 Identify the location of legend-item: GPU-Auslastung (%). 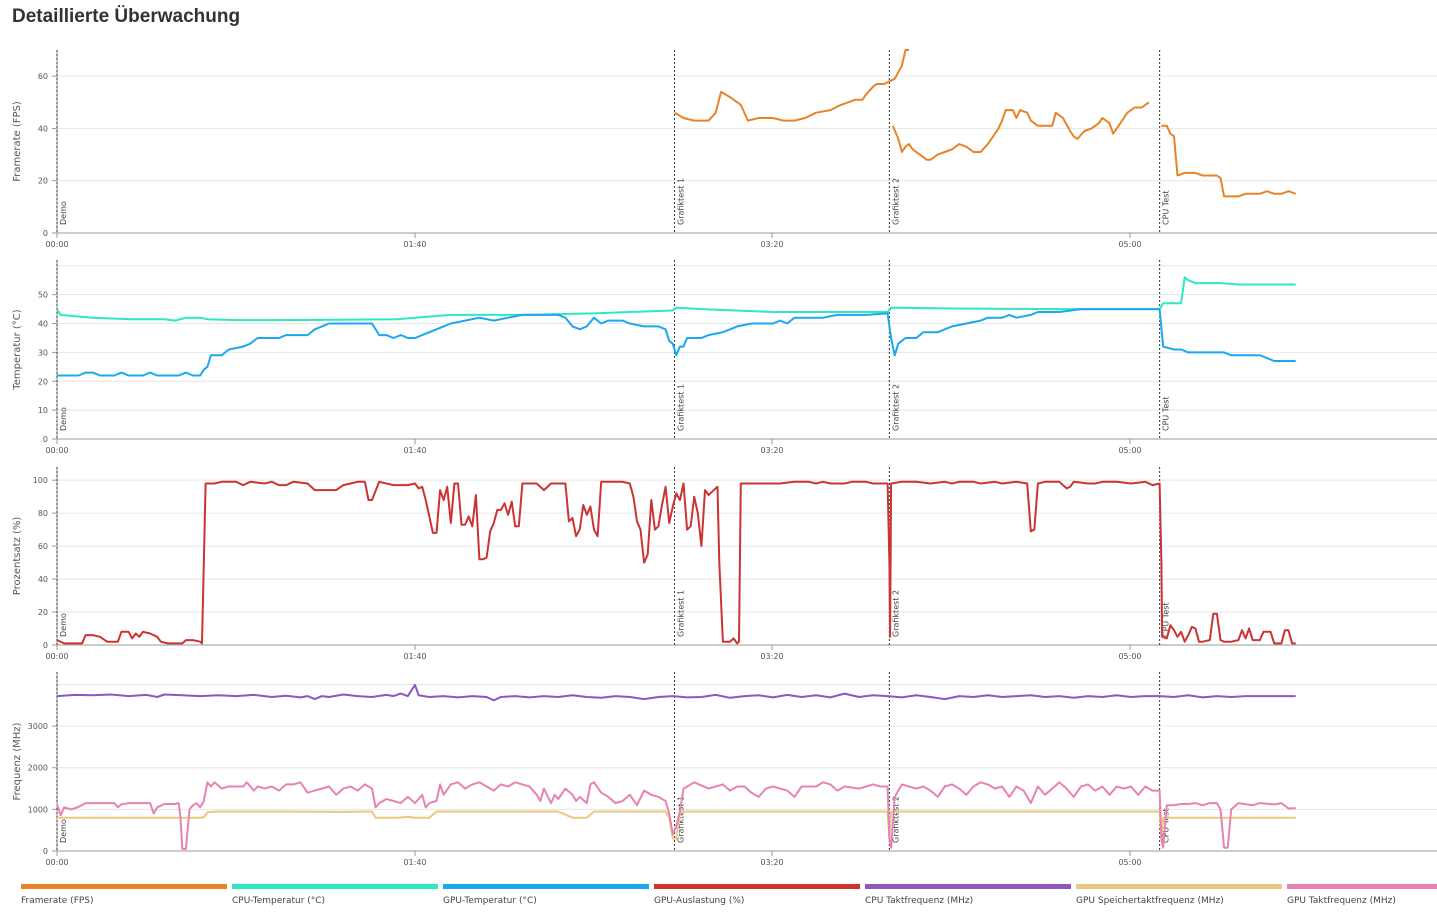
(757, 895).